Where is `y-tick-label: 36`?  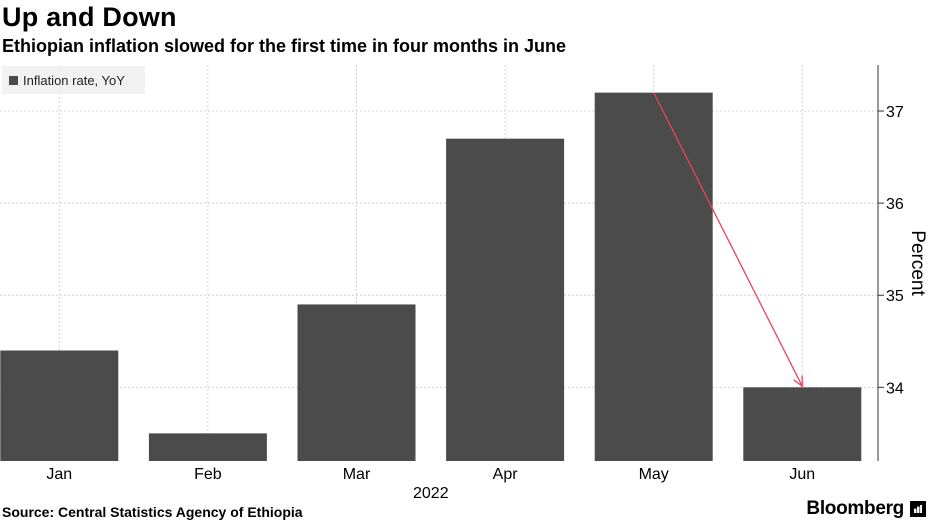 y-tick-label: 36 is located at coordinates (895, 204).